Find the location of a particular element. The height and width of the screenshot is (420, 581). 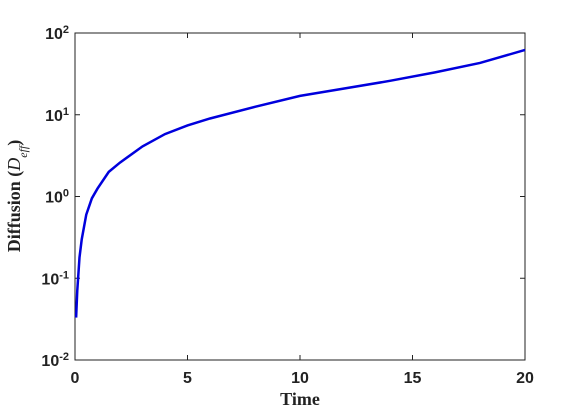

y-axis-label: Diffusion (Deff) is located at coordinates (17, 196).